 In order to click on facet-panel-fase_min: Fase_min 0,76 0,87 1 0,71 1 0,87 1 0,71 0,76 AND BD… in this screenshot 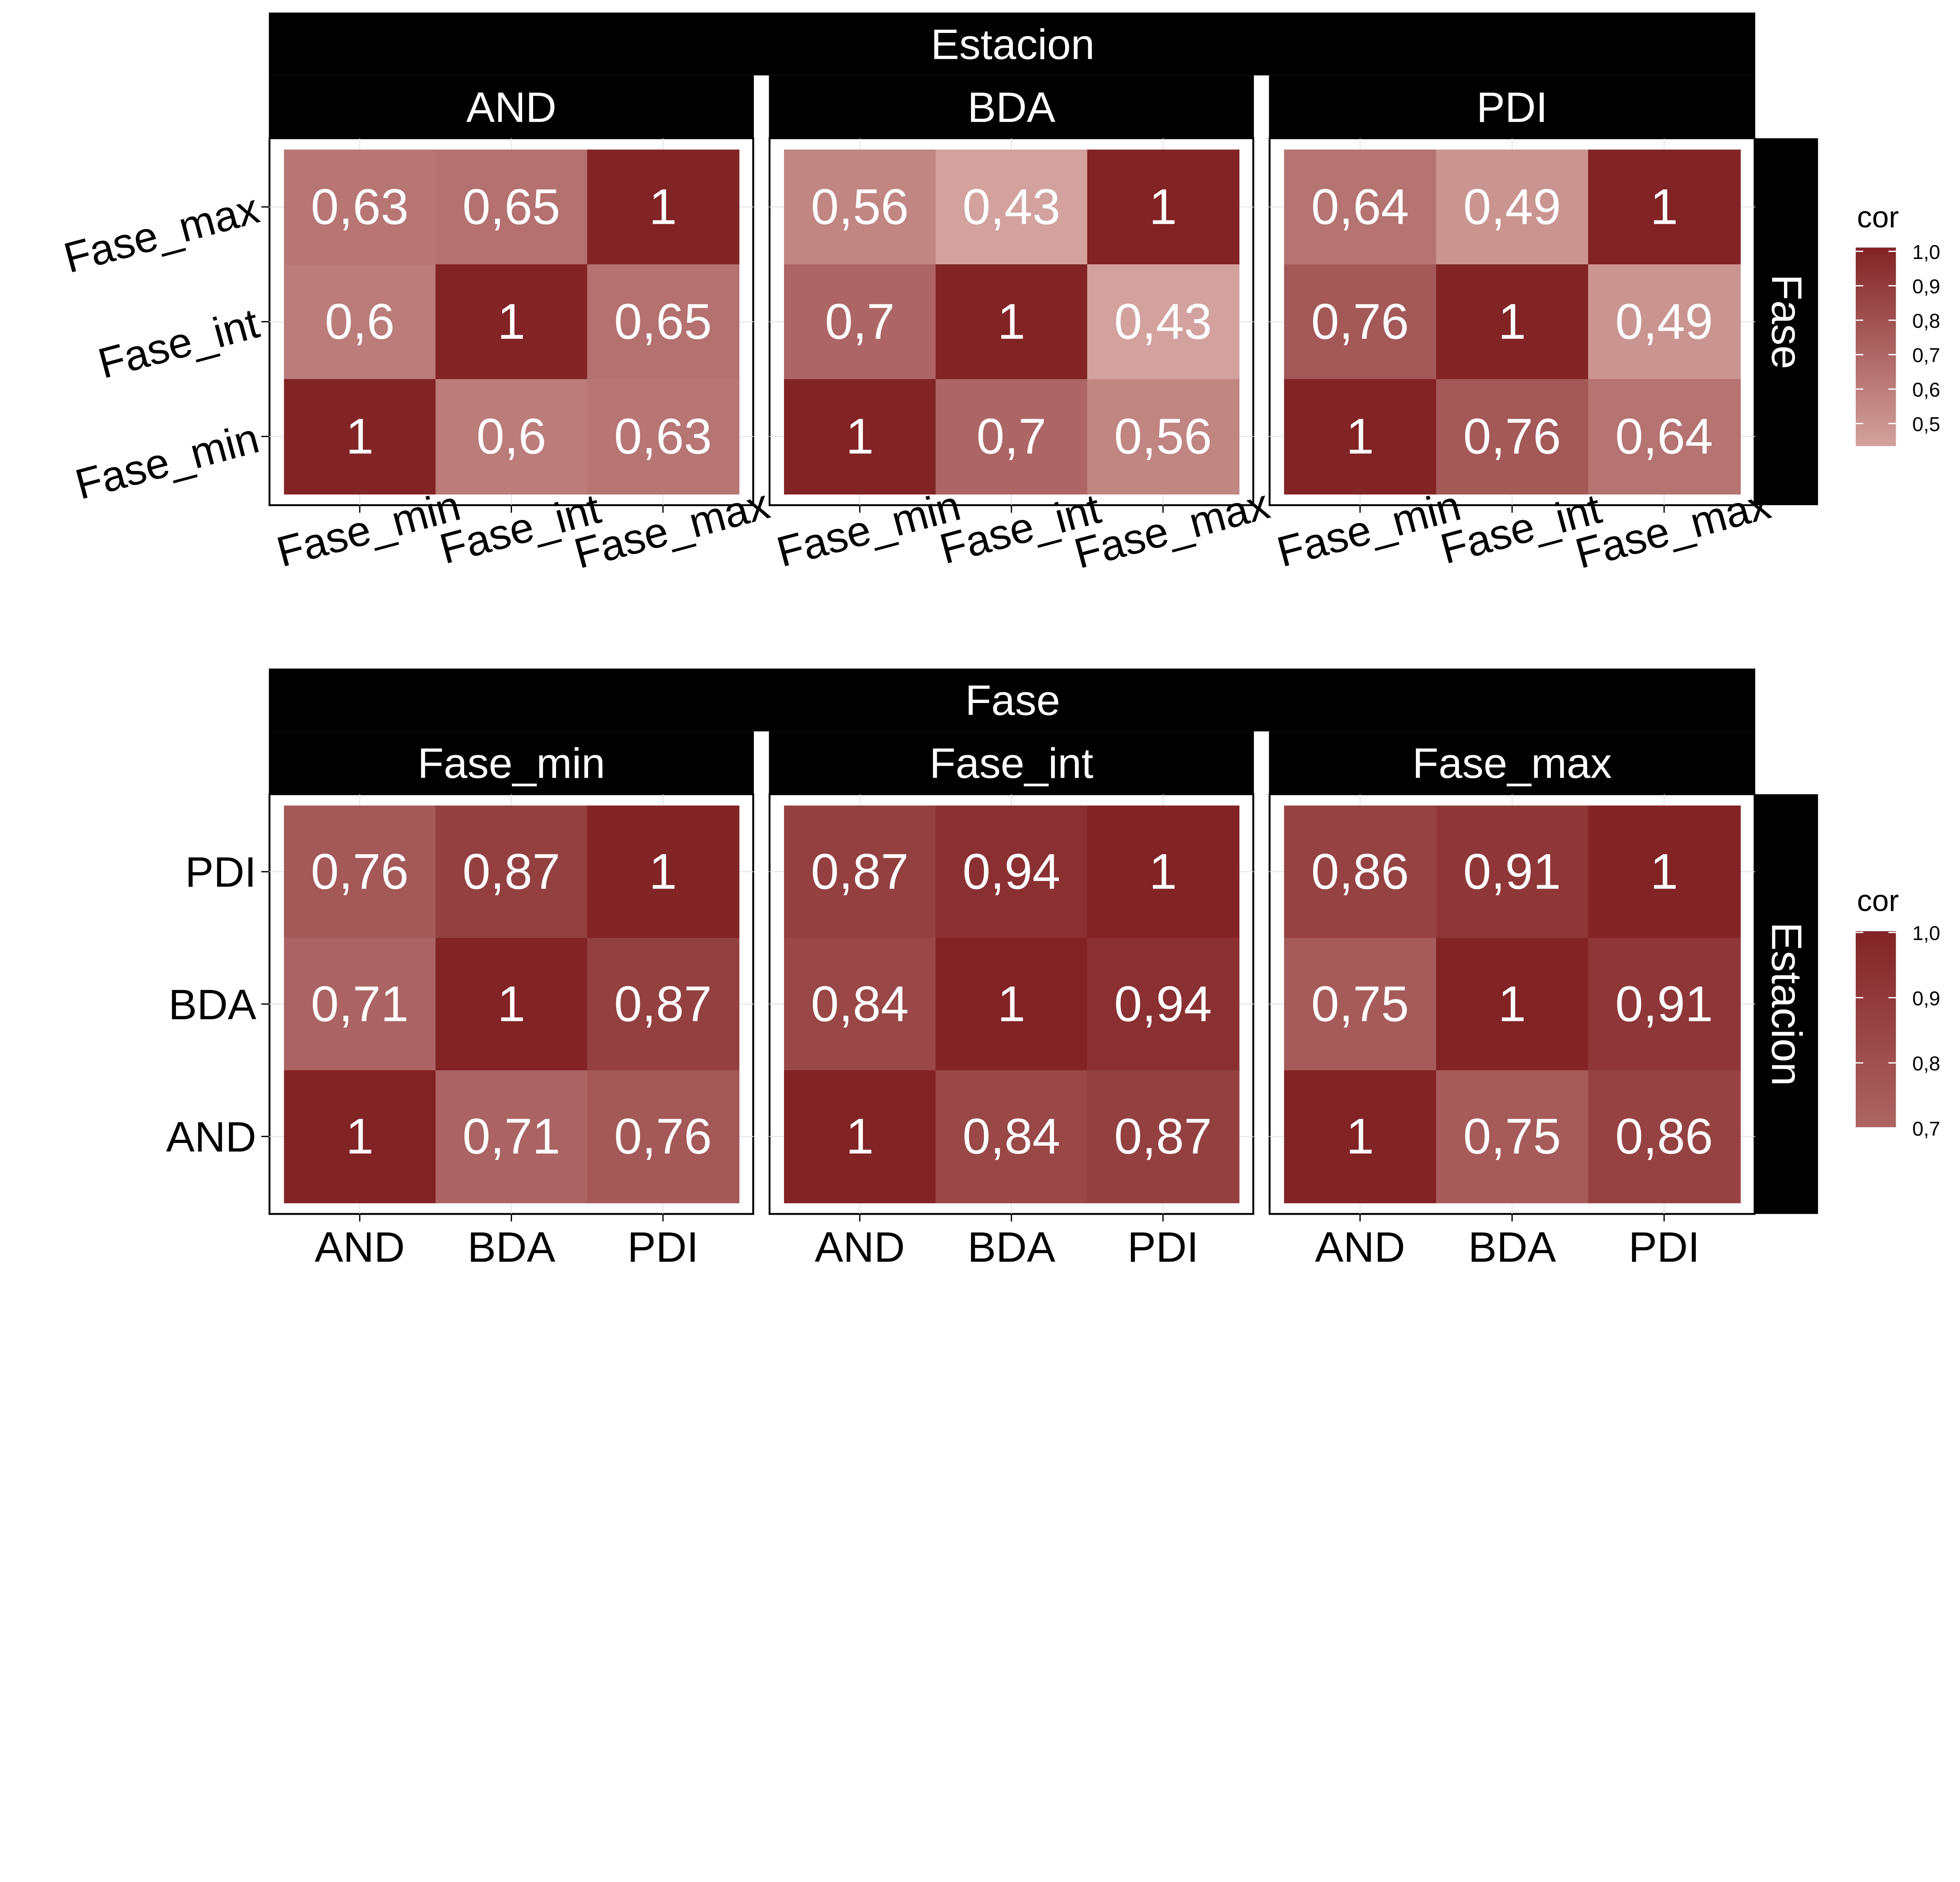, I will do `click(460, 1001)`.